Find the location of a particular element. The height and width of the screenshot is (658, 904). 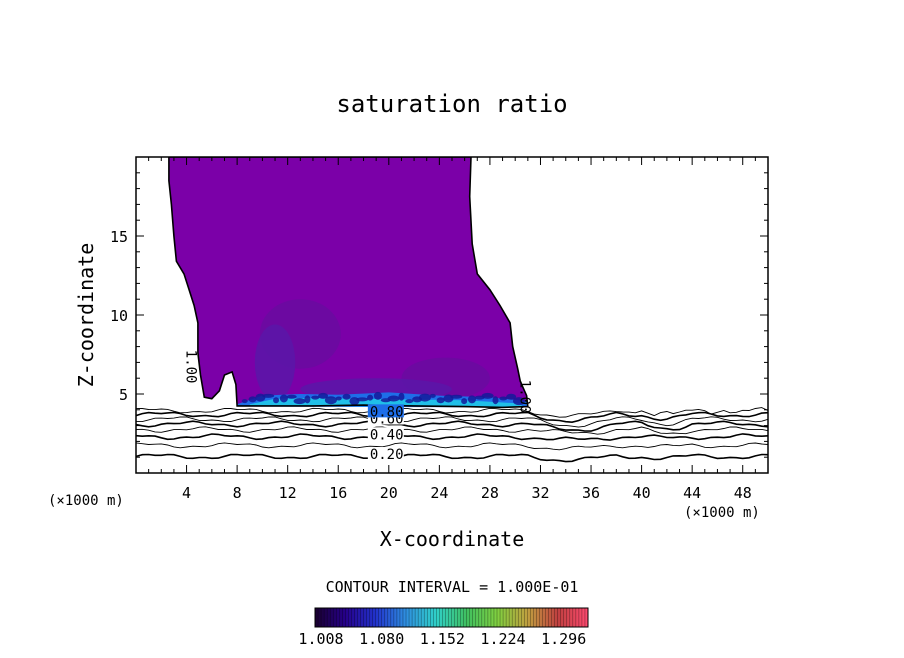

contour-line-0.6 is located at coordinates (452, 426).